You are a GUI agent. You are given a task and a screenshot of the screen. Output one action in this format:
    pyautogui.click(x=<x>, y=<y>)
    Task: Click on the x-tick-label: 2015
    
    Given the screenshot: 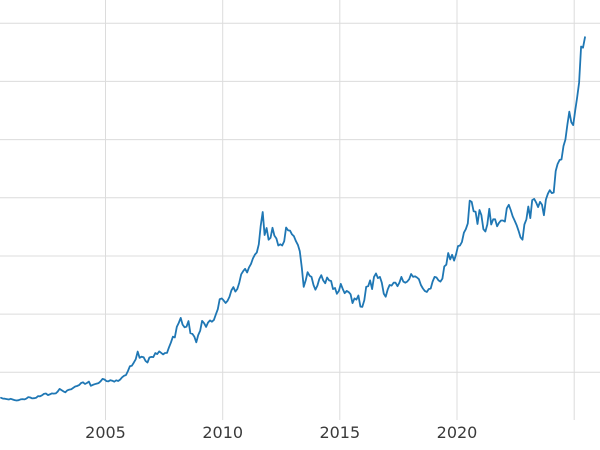 What is the action you would take?
    pyautogui.click(x=340, y=432)
    